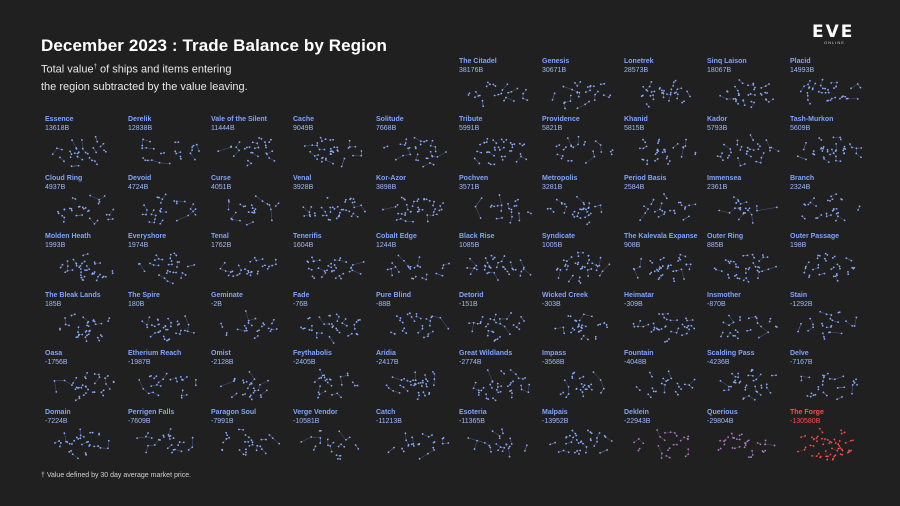 Image resolution: width=900 pixels, height=506 pixels. What do you see at coordinates (415, 202) in the screenshot?
I see `region-panel: Kor-Azor 3898B` at bounding box center [415, 202].